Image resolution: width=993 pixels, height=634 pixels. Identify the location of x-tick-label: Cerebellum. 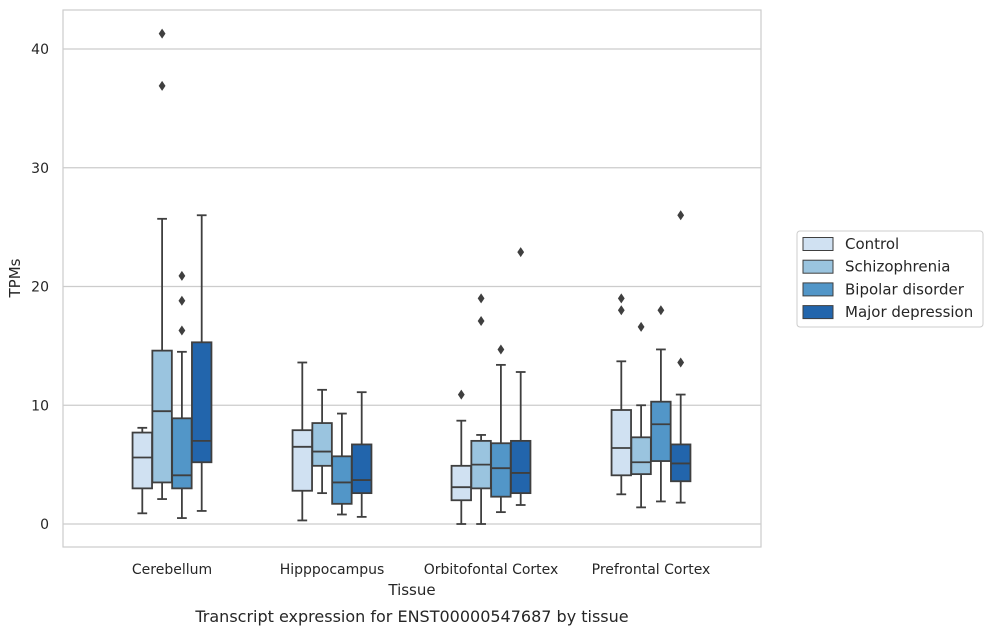
(172, 570).